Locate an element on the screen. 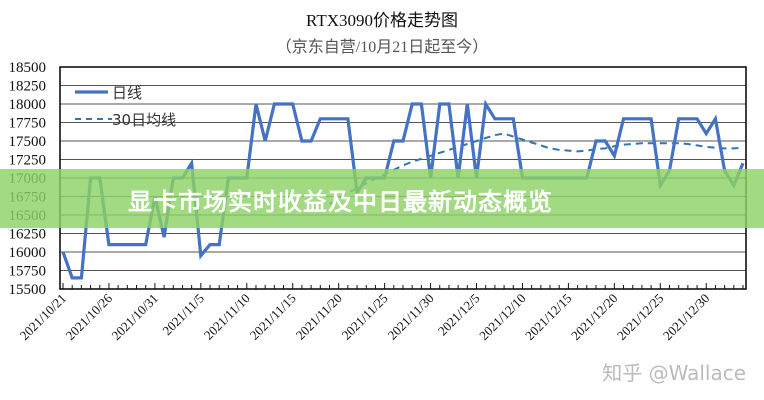  chart-title: RTX3090价格走势图 is located at coordinates (382, 20).